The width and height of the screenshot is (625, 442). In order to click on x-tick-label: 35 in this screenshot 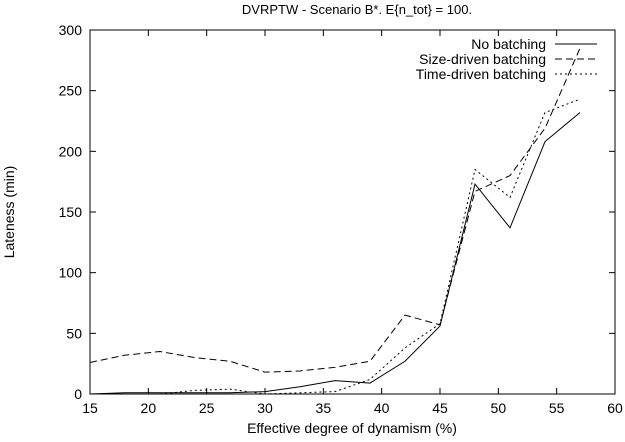, I will do `click(324, 408)`.